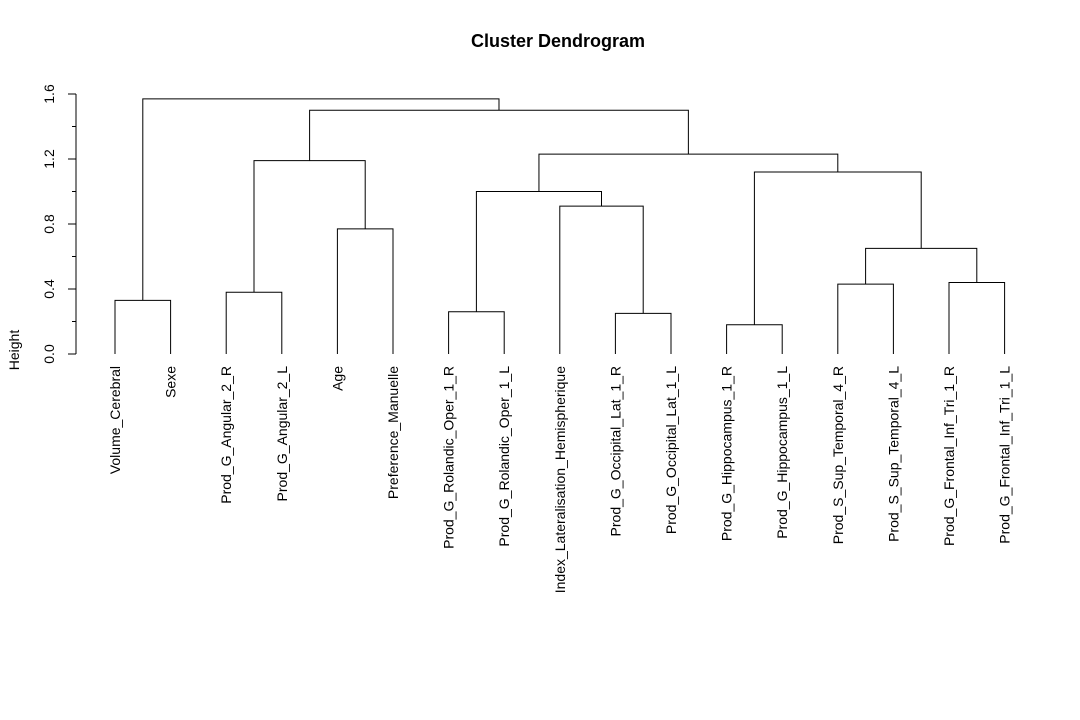  I want to click on leaf-label: Prod_G_Rolandic_Oper_1_L, so click(504, 456).